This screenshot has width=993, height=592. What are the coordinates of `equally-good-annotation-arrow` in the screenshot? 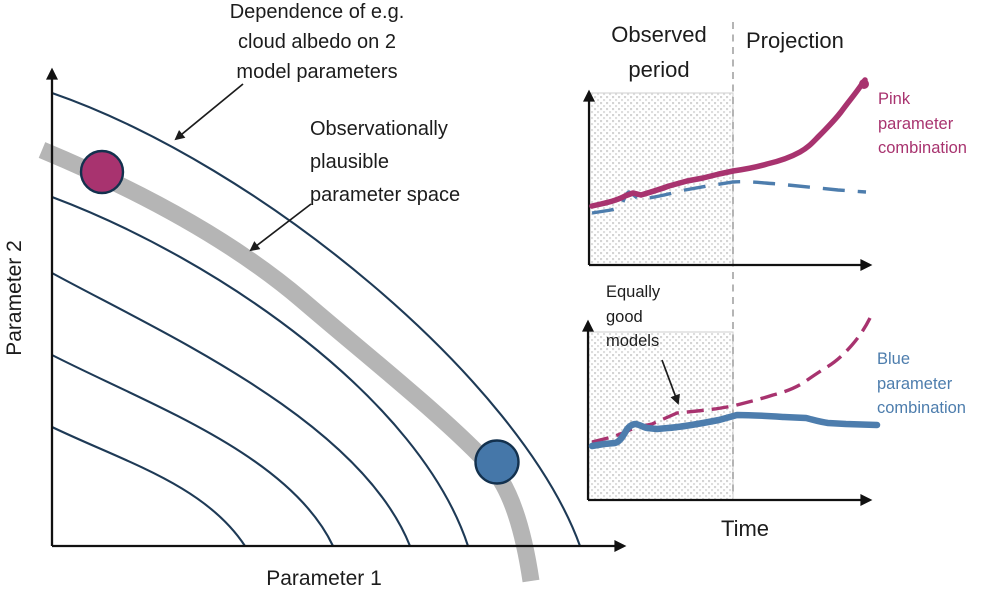 It's located at (670, 382).